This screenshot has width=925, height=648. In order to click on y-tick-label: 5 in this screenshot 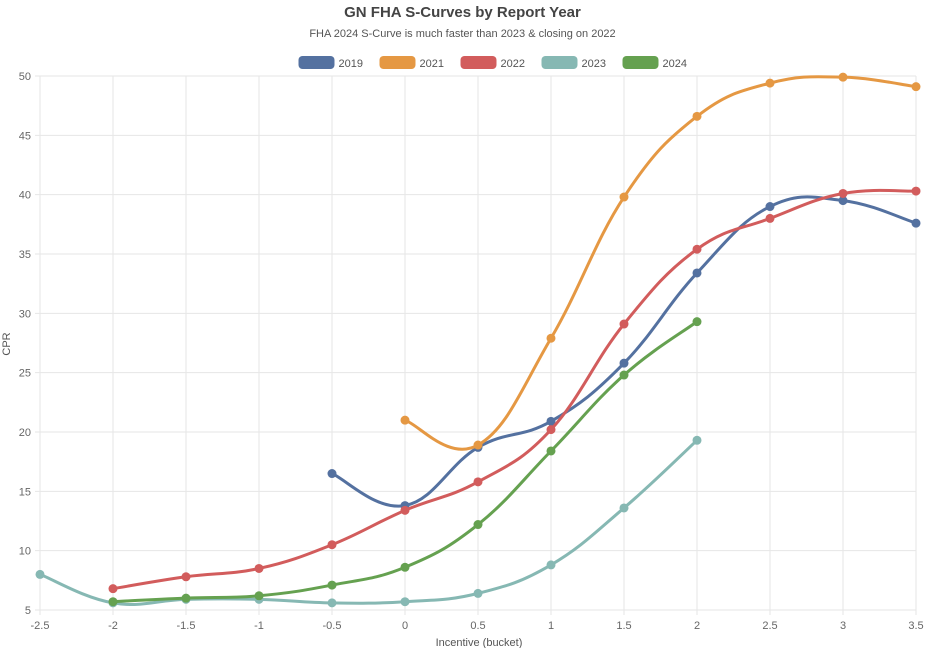, I will do `click(28, 611)`.